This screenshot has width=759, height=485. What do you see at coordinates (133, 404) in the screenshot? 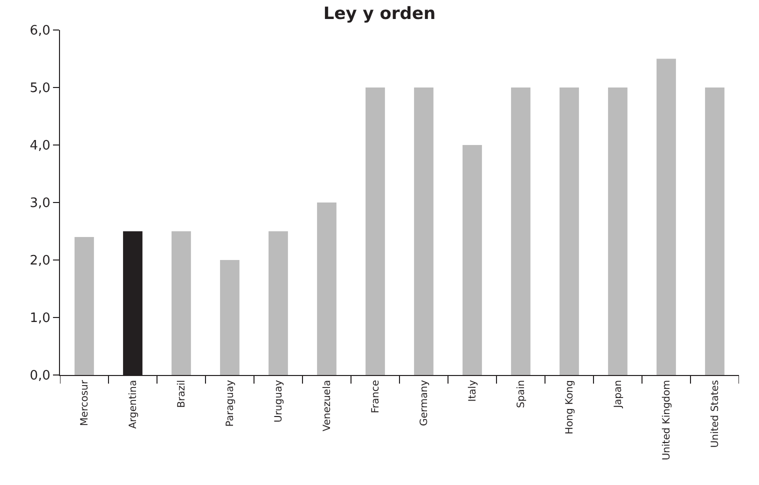
I see `x-tick-label: Argentina` at bounding box center [133, 404].